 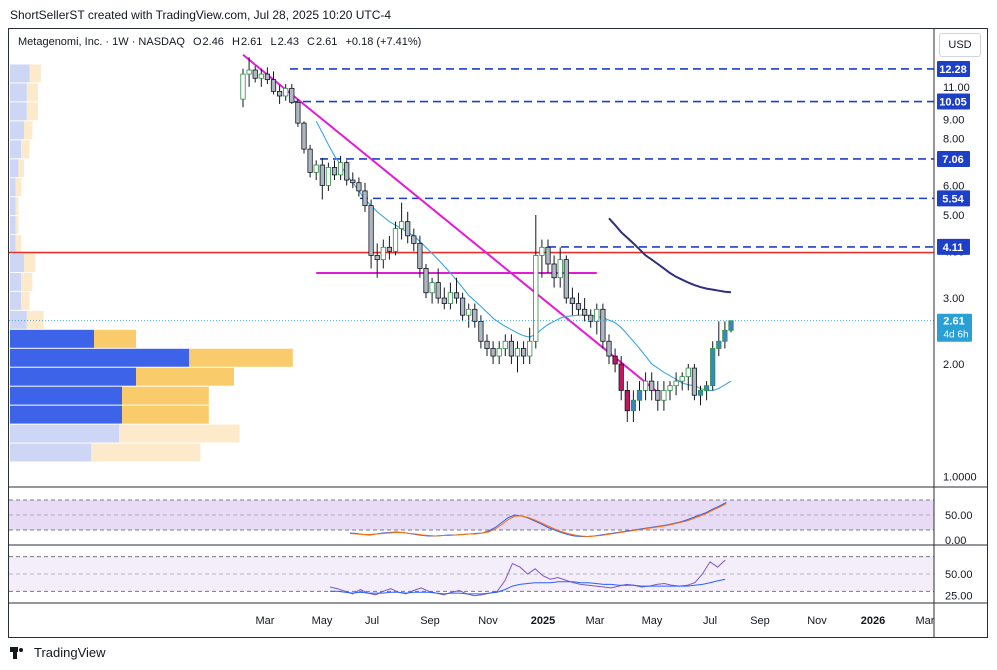 What do you see at coordinates (101, 42) in the screenshot?
I see `symbol-title: Metagenomi, Inc. · 1W · NASDAQ` at bounding box center [101, 42].